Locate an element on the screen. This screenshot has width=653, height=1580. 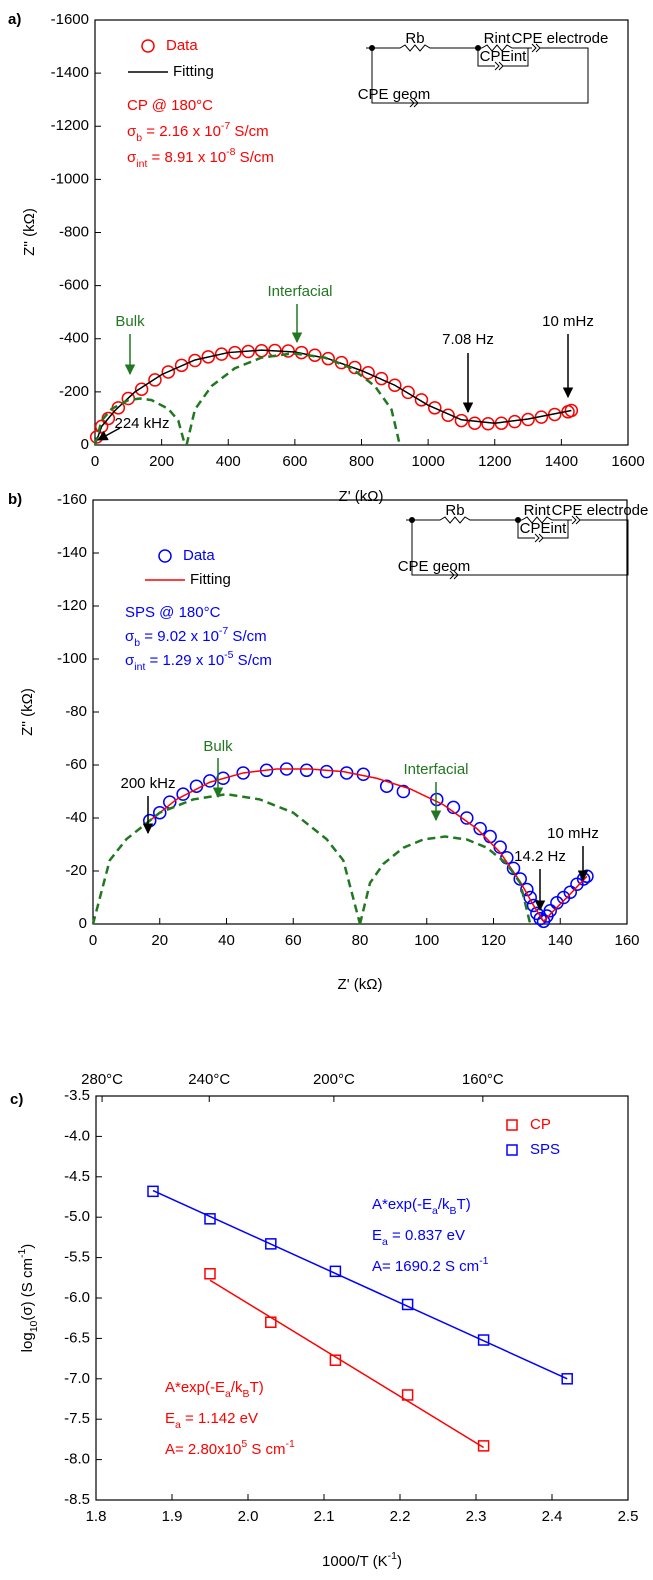
y-axis-label: Z'' (kΩ) is located at coordinates (27, 712).